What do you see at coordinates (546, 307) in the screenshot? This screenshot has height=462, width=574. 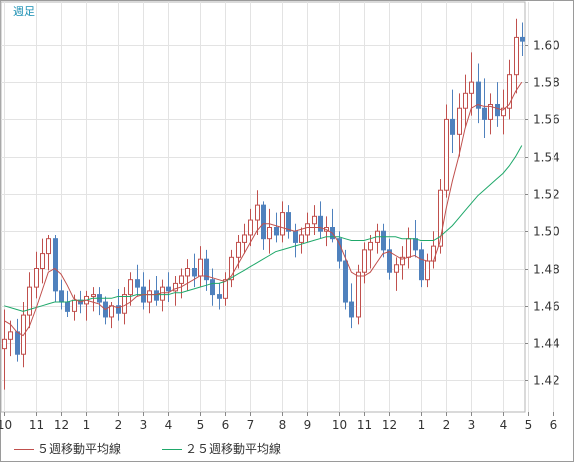 I see `y-tick-label: 1.46` at bounding box center [546, 307].